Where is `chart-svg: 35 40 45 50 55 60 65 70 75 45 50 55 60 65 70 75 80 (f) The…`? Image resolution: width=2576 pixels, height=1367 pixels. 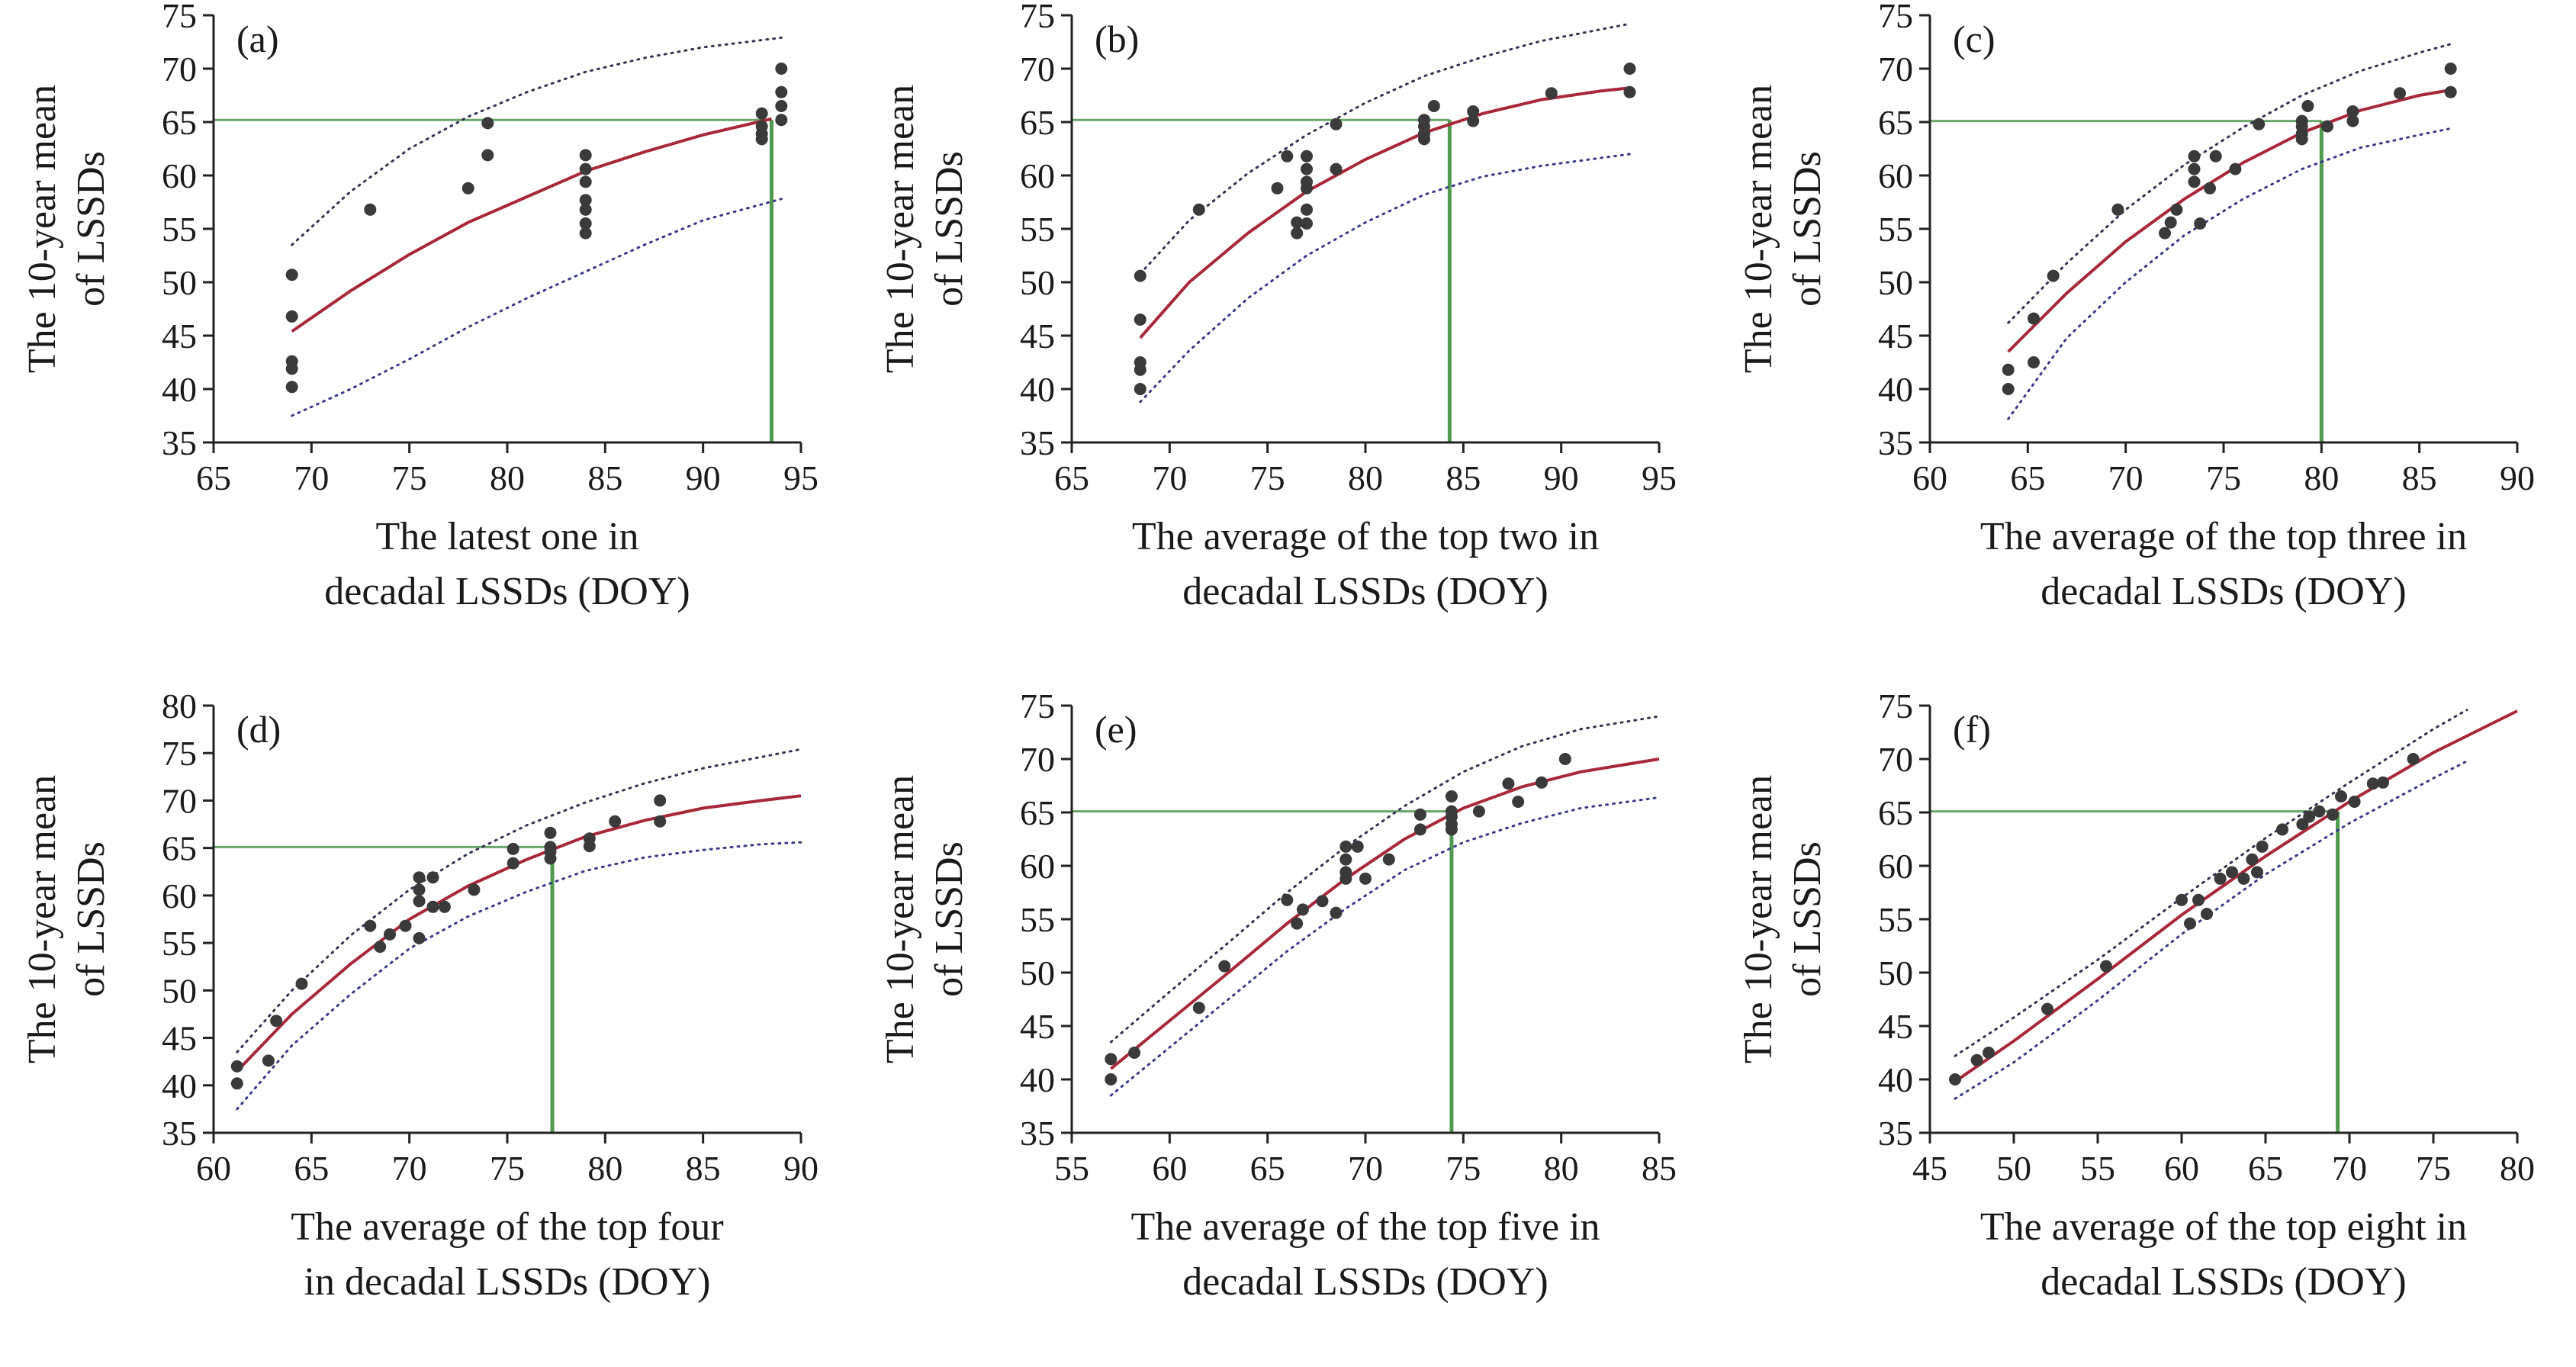 chart-svg: 35 40 45 50 55 60 65 70 75 45 50 55 60 65 70 75 80 (f) The… is located at coordinates (2136, 995).